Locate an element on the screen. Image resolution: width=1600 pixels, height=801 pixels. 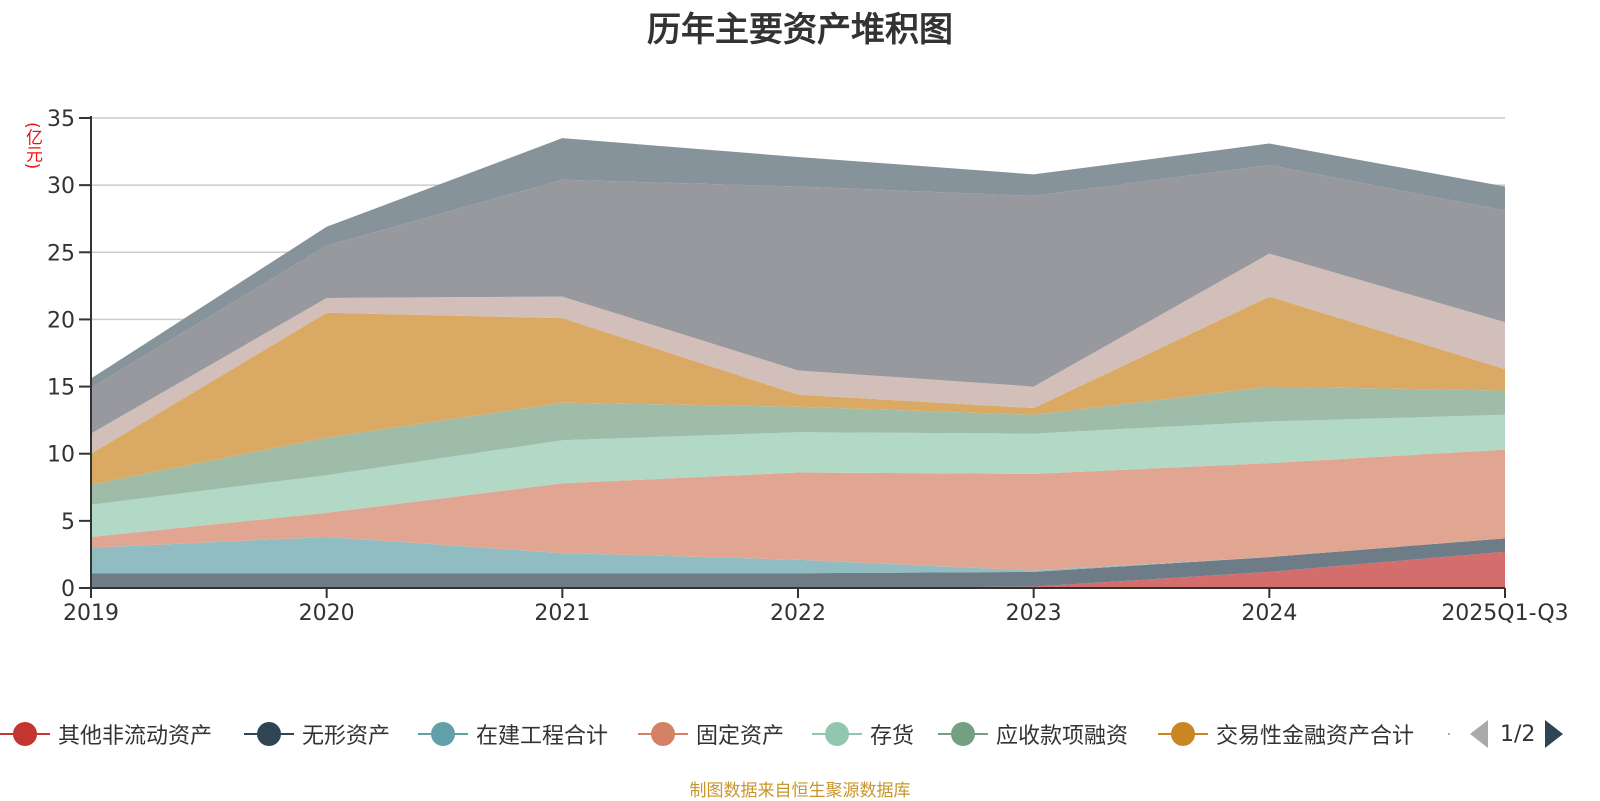
legend-label: 固定资产 is located at coordinates (740, 736).